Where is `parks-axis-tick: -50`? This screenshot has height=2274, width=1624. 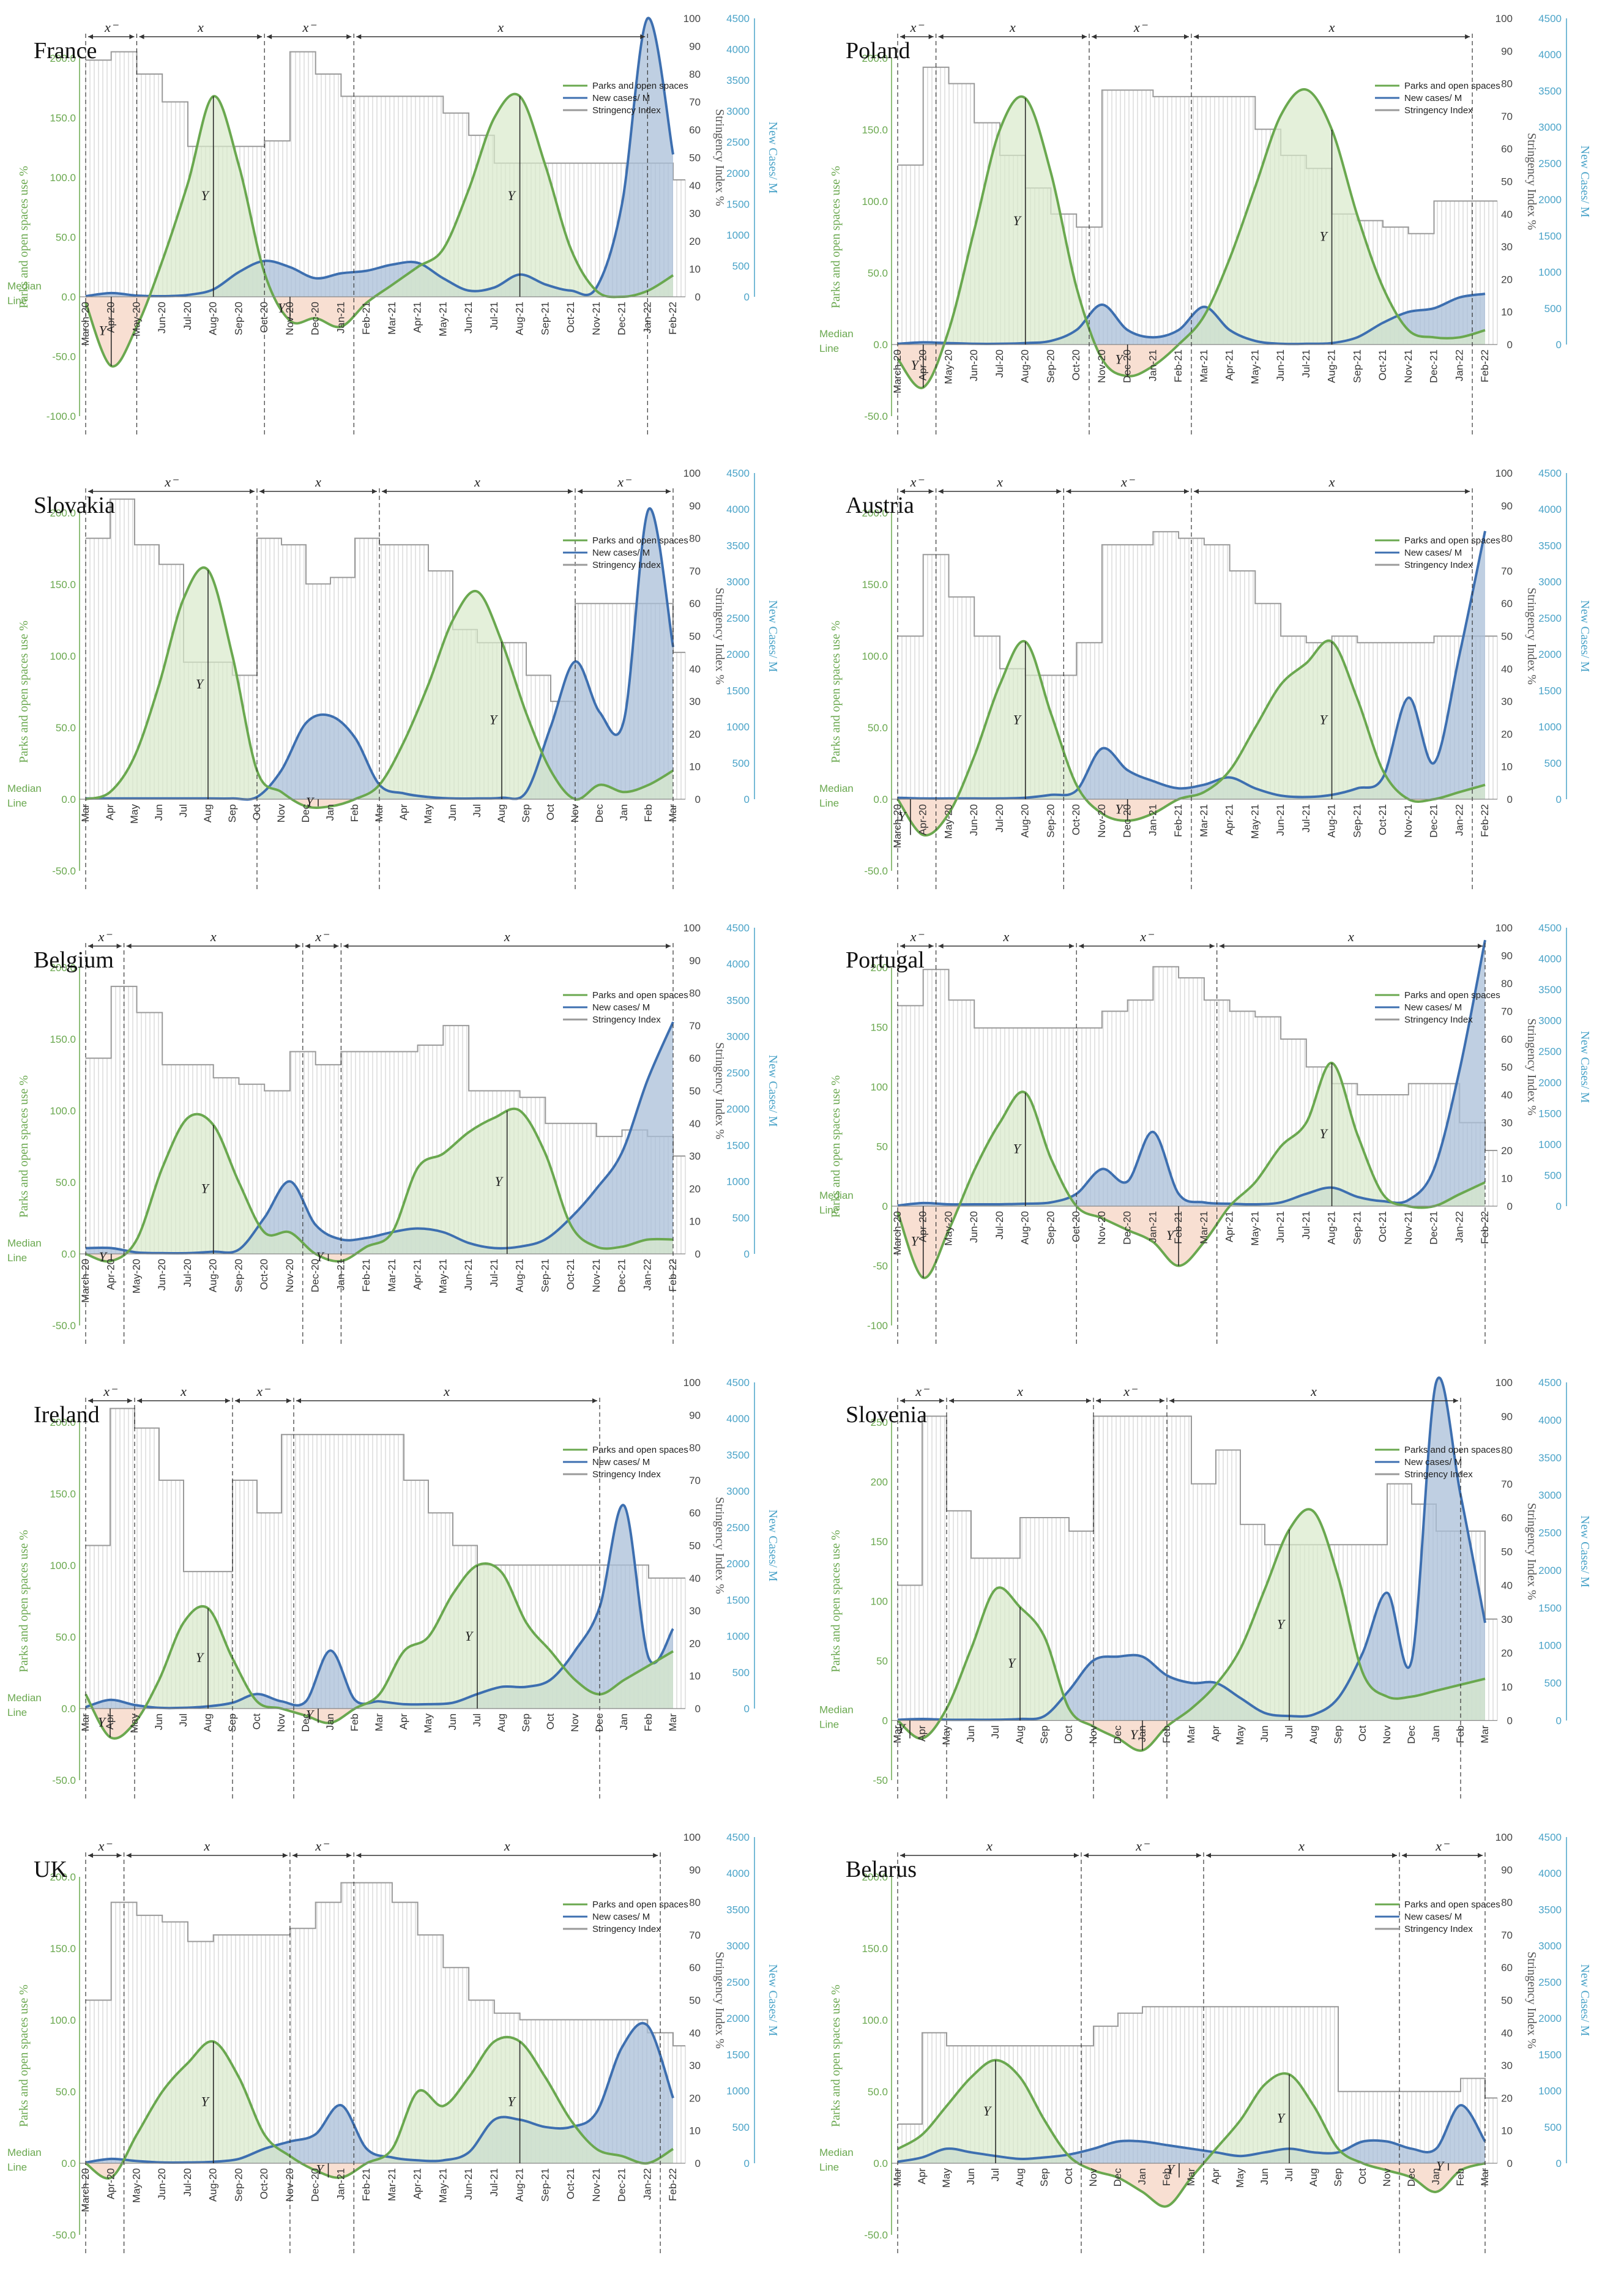
parks-axis-tick: -50 is located at coordinates (880, 1780).